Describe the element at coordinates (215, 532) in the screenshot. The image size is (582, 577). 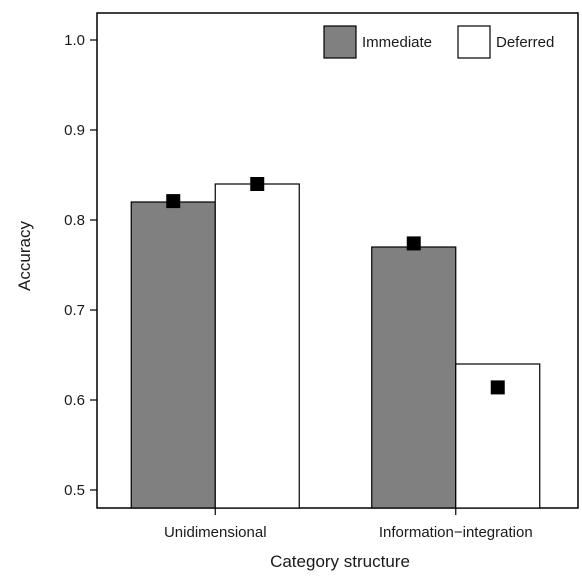
I see `x-tick-label: Unidimensional` at that location.